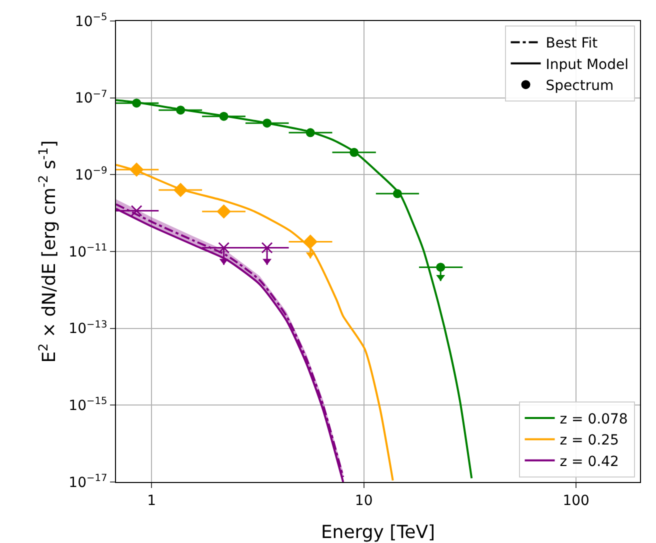 Image resolution: width=656 pixels, height=543 pixels. I want to click on y-tick-label: 10$^{−15}$, so click(88, 405).